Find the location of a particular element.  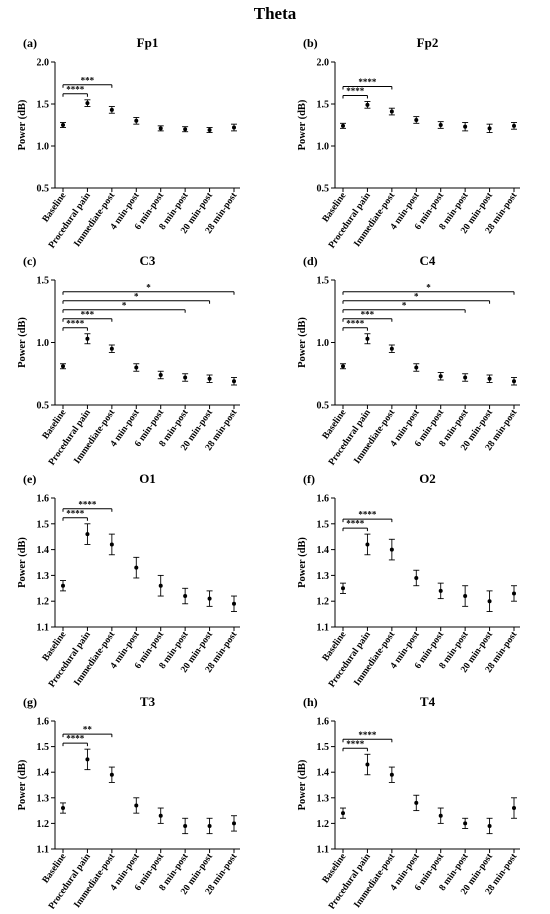

panel-label: (c) is located at coordinates (29, 261).